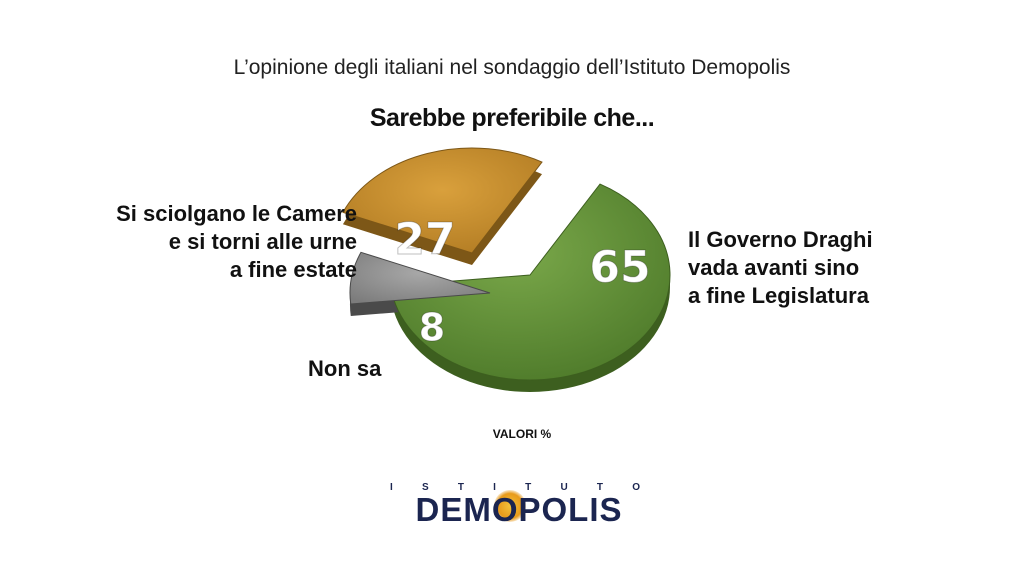 This screenshot has width=1024, height=576. I want to click on logo-letter: U, so click(564, 487).